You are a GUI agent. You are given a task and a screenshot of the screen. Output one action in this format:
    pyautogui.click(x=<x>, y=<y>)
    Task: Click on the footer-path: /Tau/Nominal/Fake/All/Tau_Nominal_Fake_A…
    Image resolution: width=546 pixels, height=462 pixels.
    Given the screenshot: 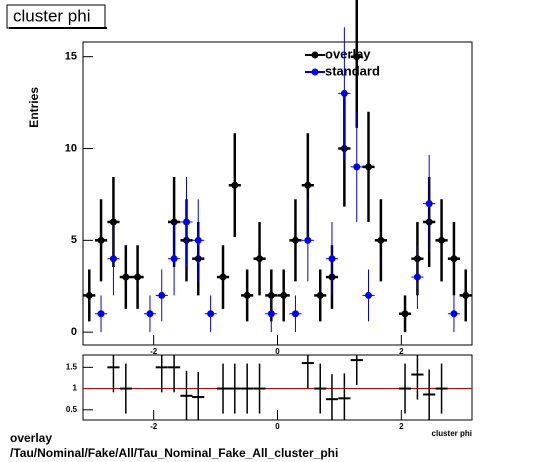 What is the action you would take?
    pyautogui.click(x=174, y=453)
    